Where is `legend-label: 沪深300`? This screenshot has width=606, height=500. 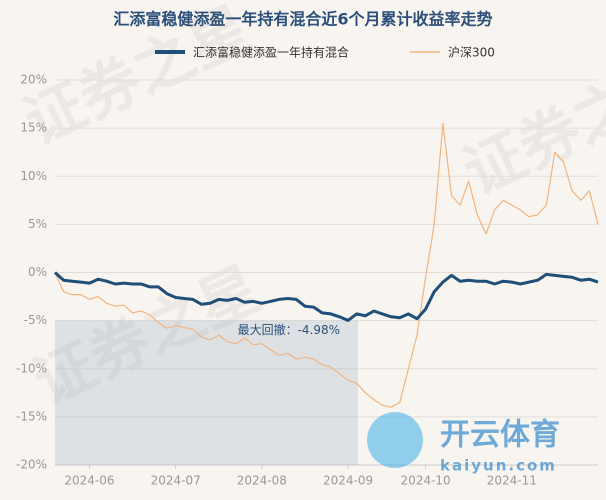
legend-label: 沪深300 is located at coordinates (471, 53).